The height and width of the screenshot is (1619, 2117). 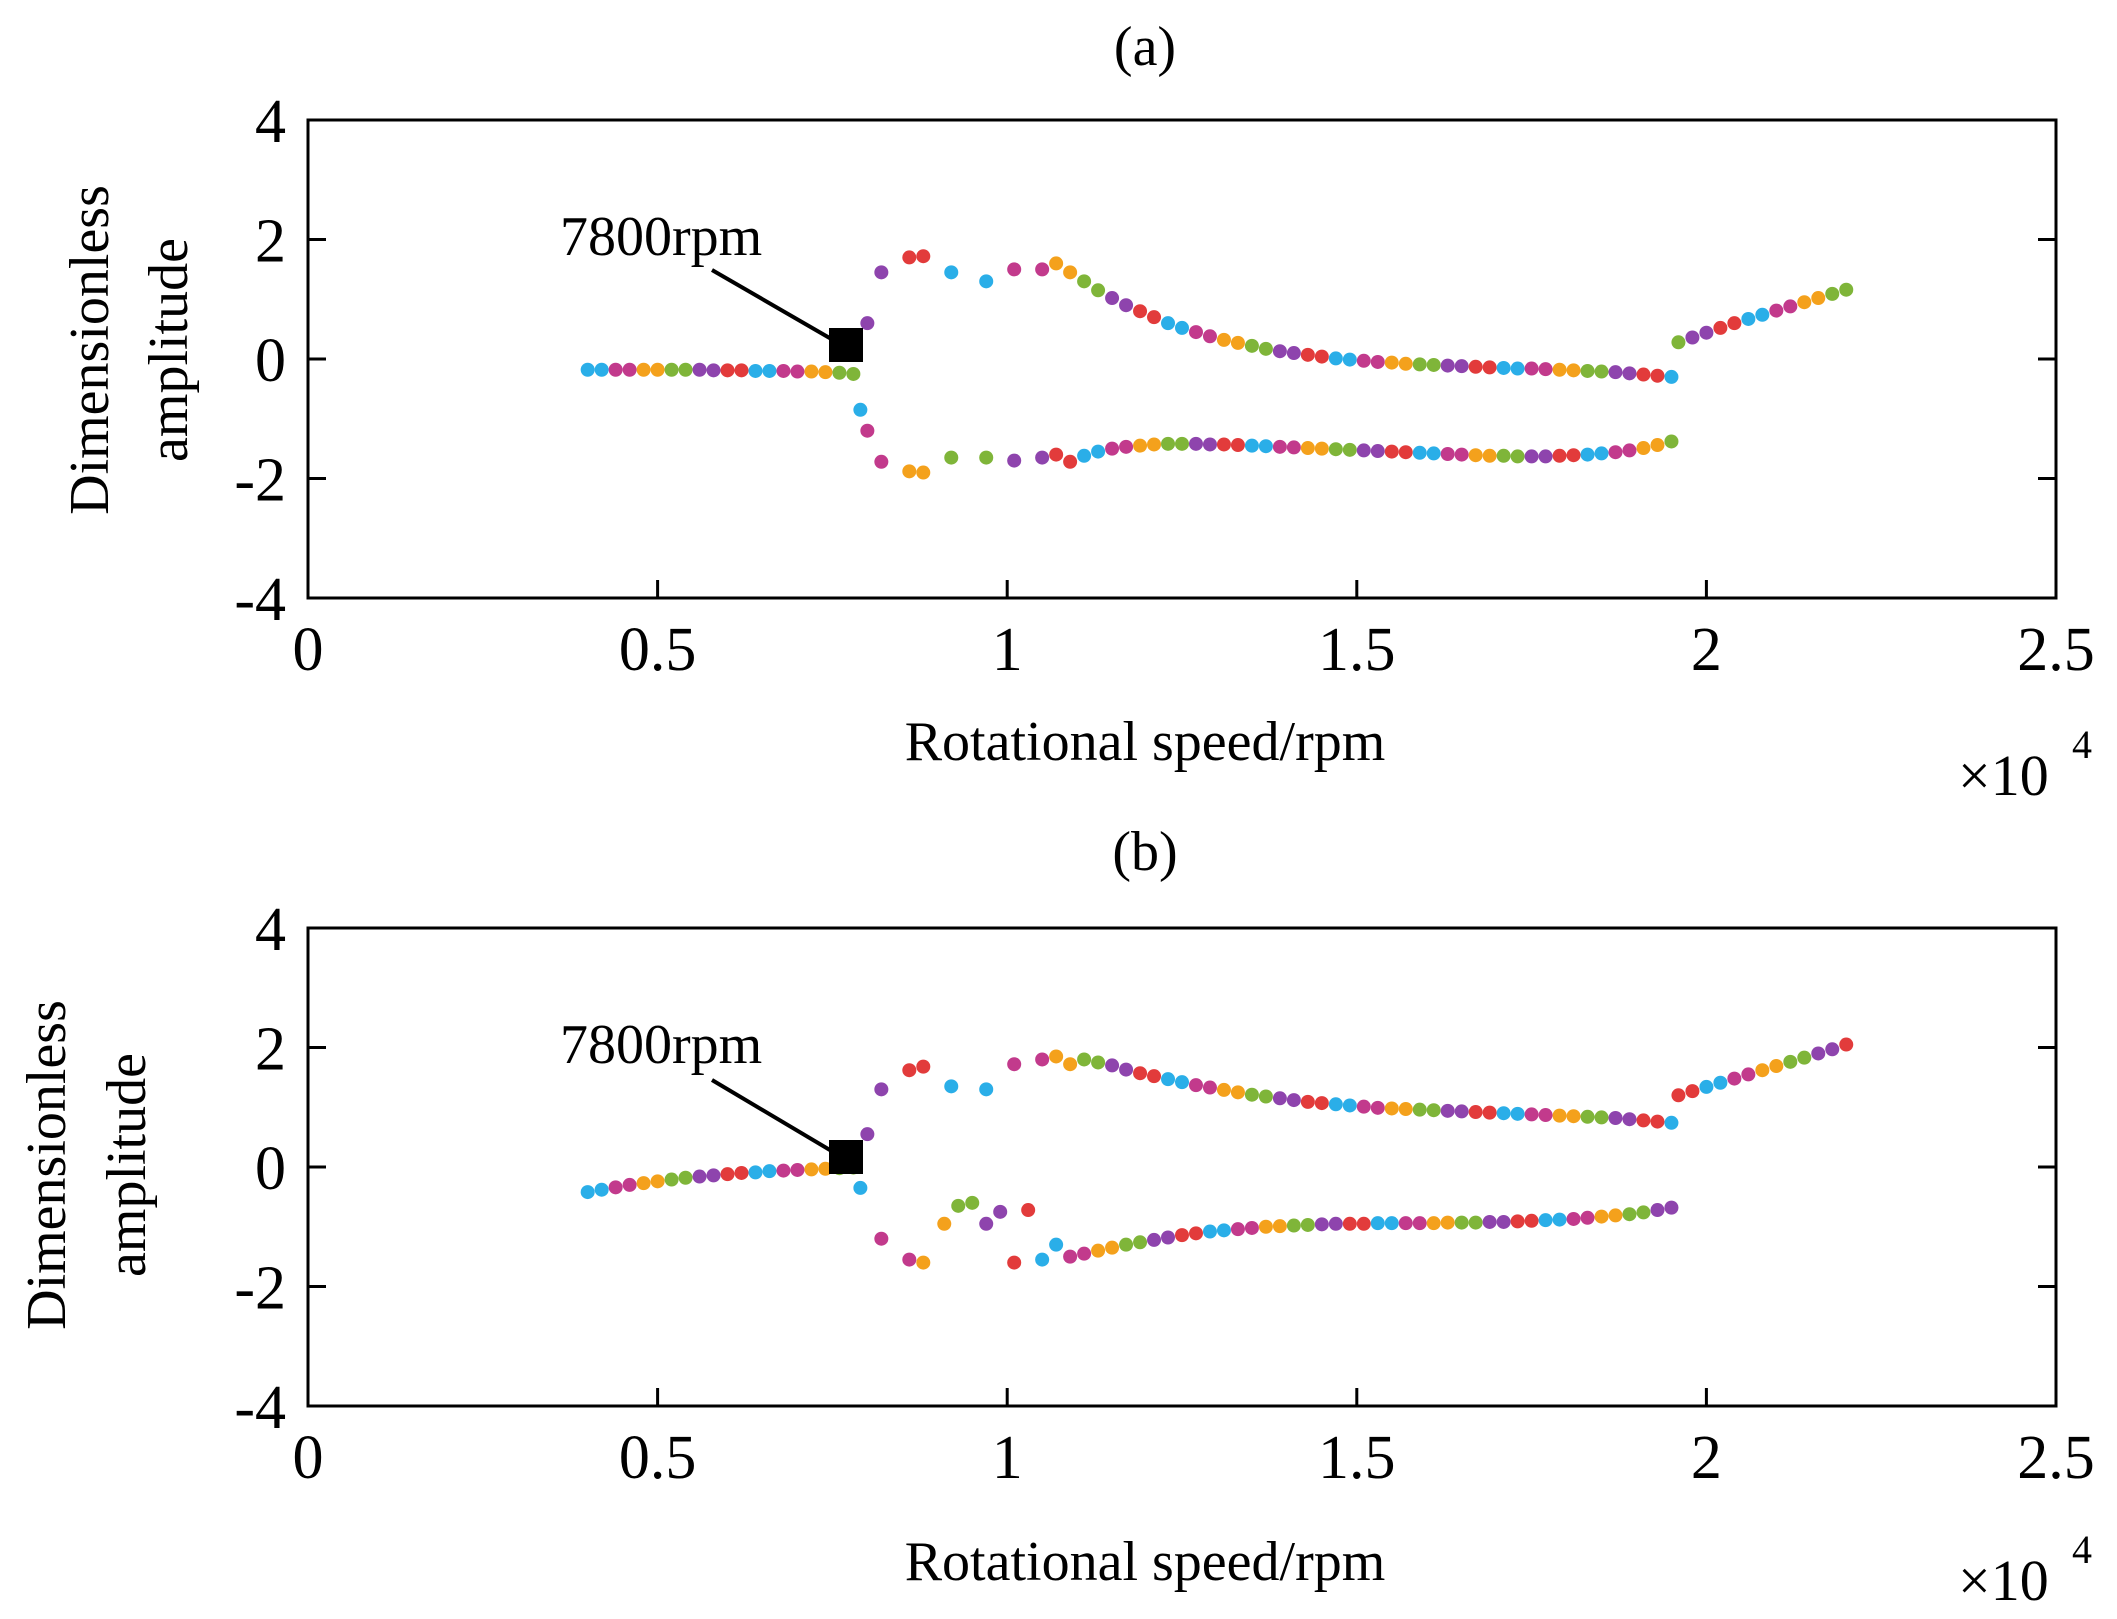 What do you see at coordinates (260, 1408) in the screenshot?
I see `panel-b-y-tick-label: -4` at bounding box center [260, 1408].